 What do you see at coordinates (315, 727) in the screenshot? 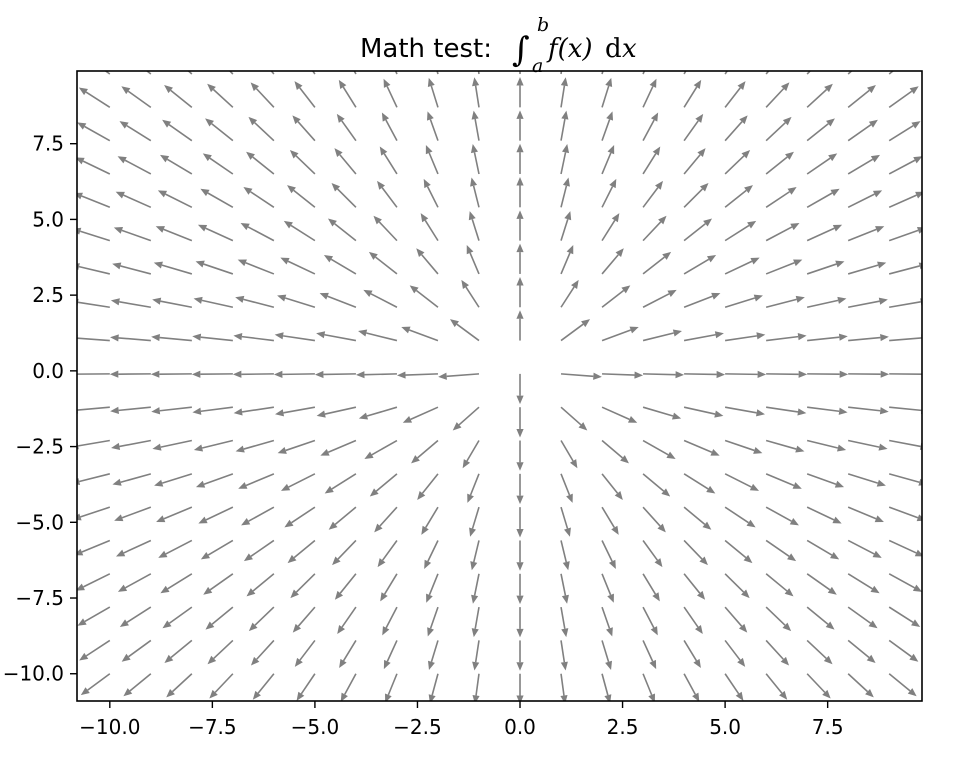
I see `x-tick-label: −5.0` at bounding box center [315, 727].